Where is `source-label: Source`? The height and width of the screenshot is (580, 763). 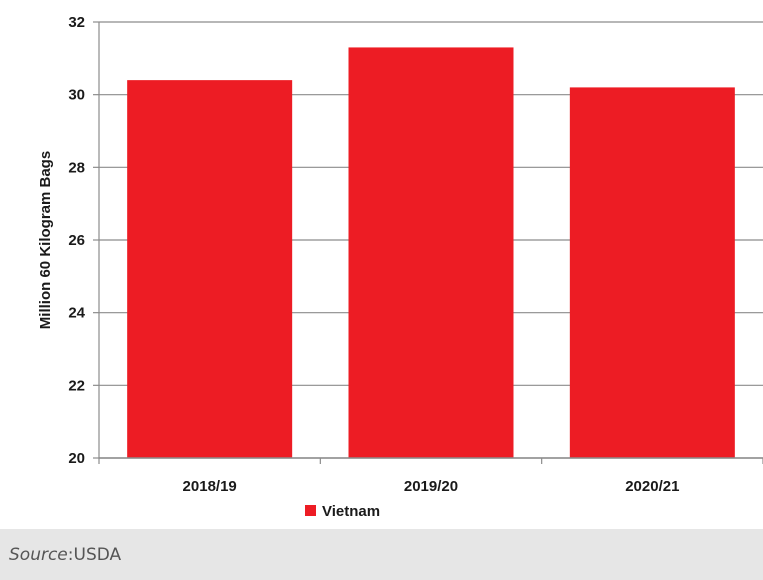 source-label: Source is located at coordinates (38, 554).